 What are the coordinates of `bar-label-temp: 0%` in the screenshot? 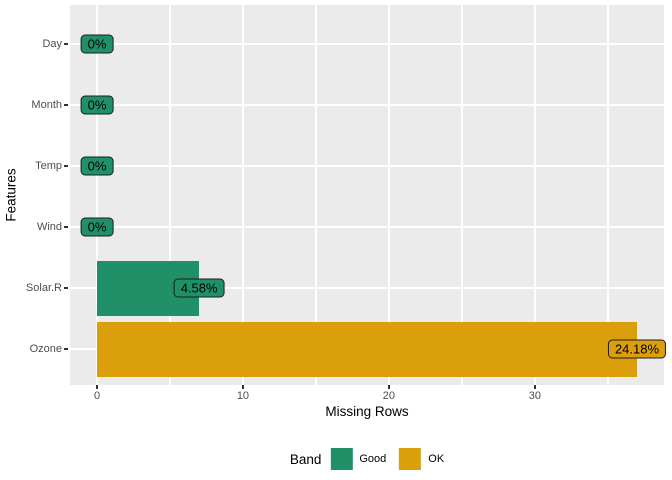 It's located at (97, 166).